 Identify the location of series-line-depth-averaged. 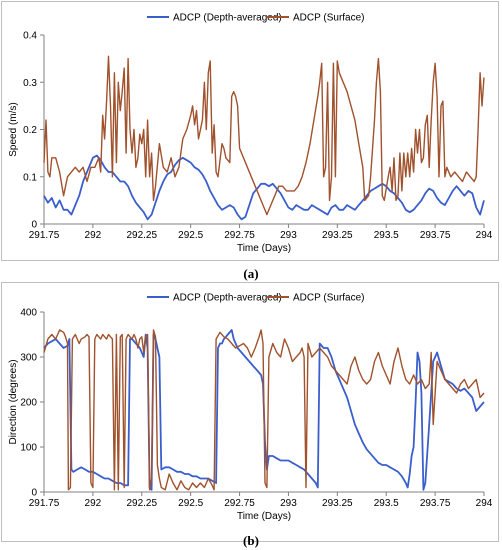
(264, 187).